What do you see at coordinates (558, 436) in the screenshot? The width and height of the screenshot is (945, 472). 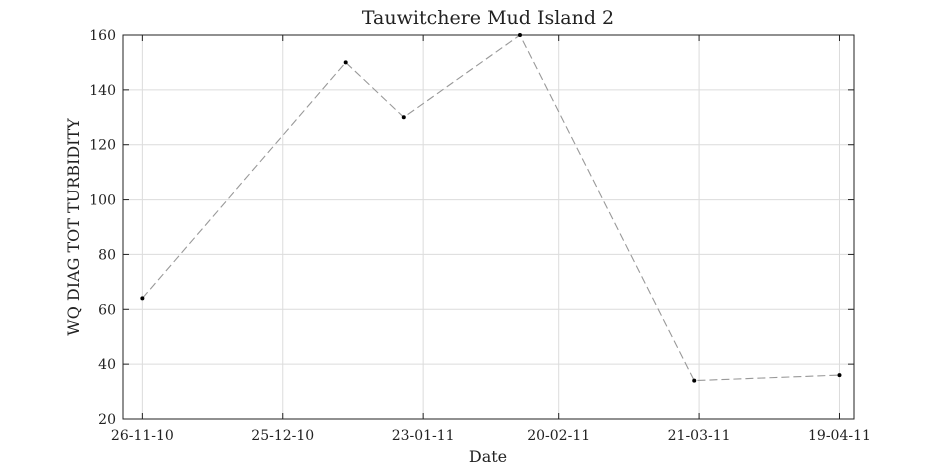 I see `x-tick-label: 20-02-11` at bounding box center [558, 436].